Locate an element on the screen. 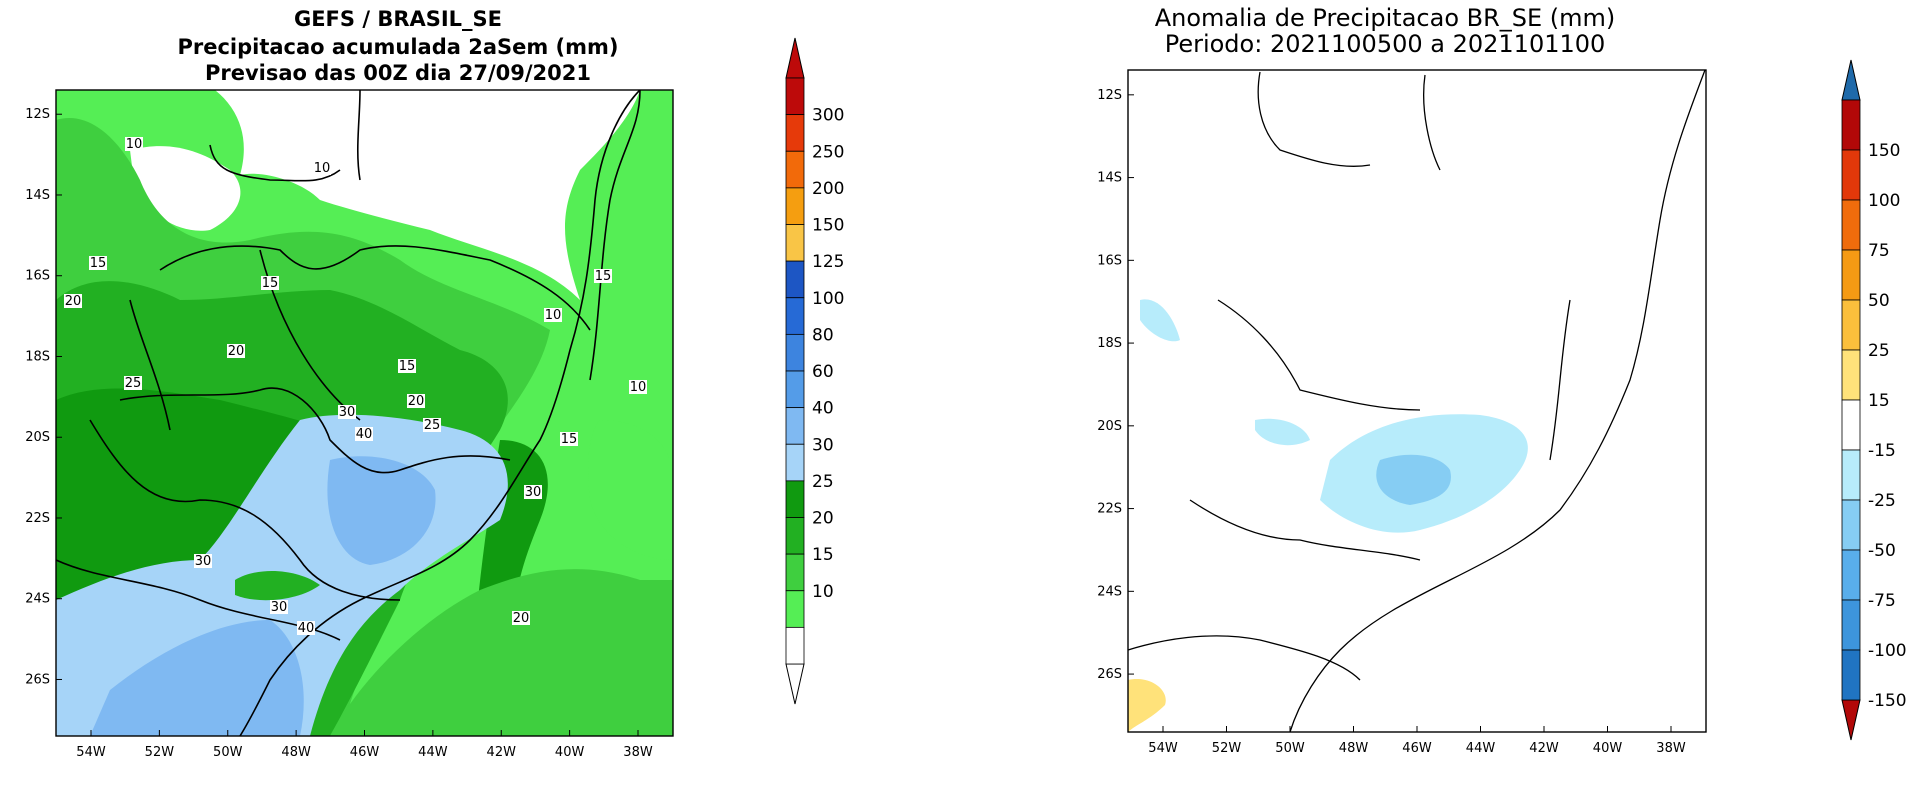 Image resolution: width=1920 pixels, height=794 pixels. left-lon-tick-label: 38W is located at coordinates (638, 752).